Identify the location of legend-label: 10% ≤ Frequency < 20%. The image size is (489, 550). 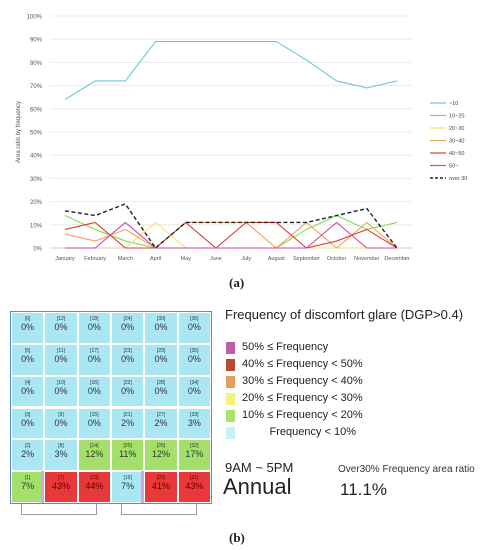
(302, 415).